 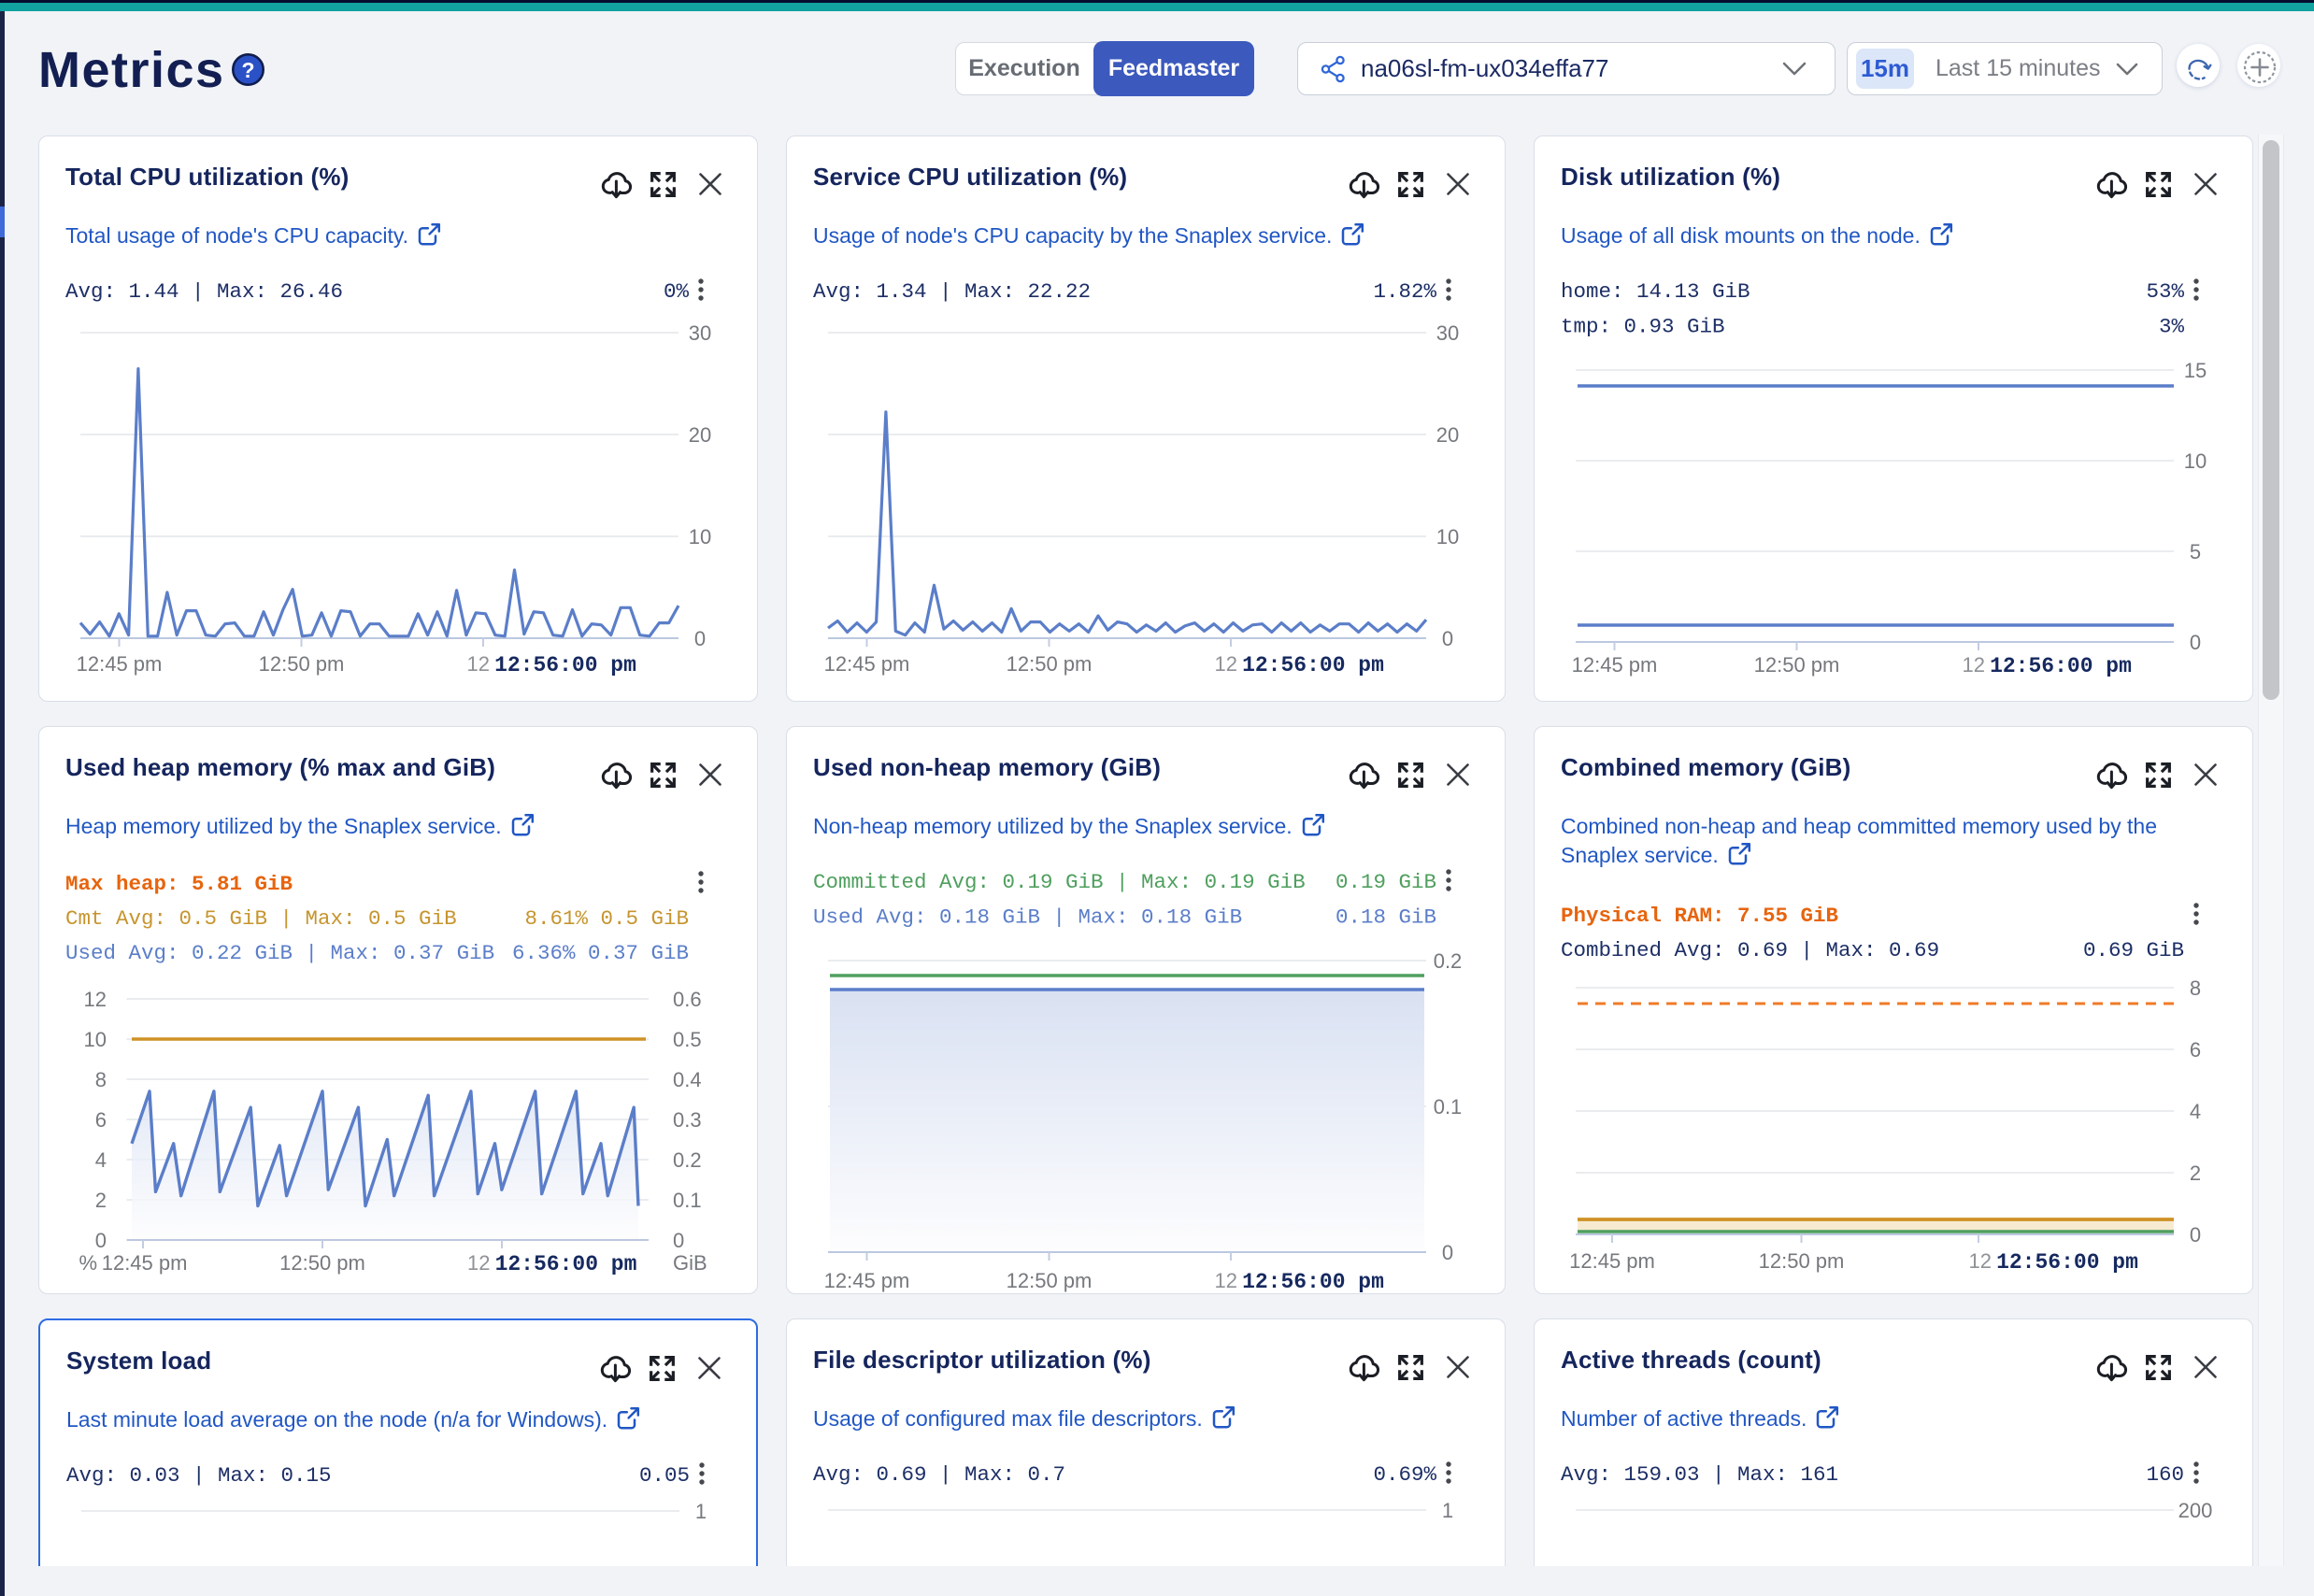 I want to click on svg-text: 0.05, so click(x=664, y=1475).